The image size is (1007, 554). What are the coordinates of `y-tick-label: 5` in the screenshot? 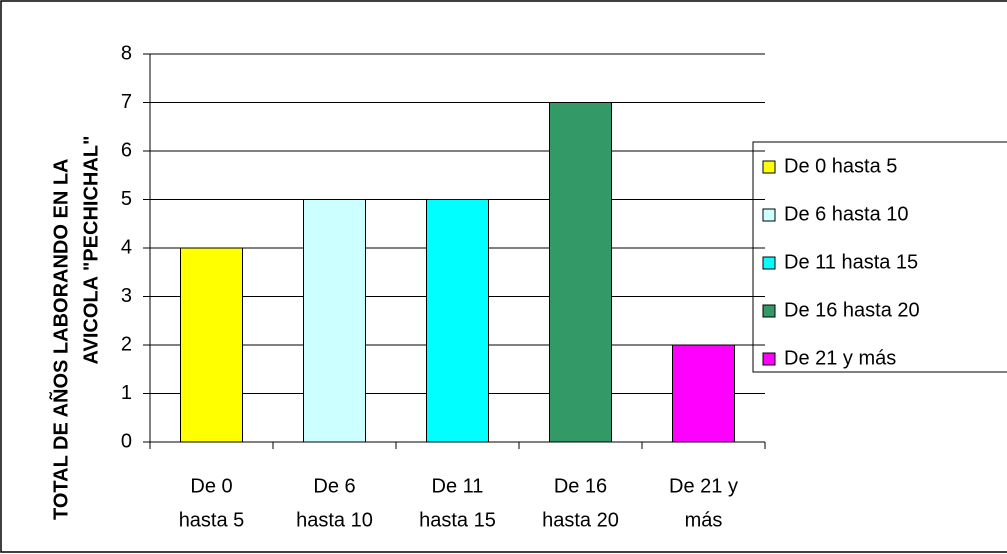 It's located at (126, 199).